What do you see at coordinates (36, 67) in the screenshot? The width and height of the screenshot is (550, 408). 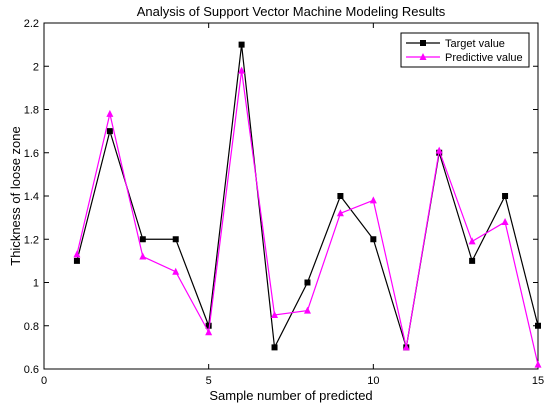 I see `y-tick-label: 2` at bounding box center [36, 67].